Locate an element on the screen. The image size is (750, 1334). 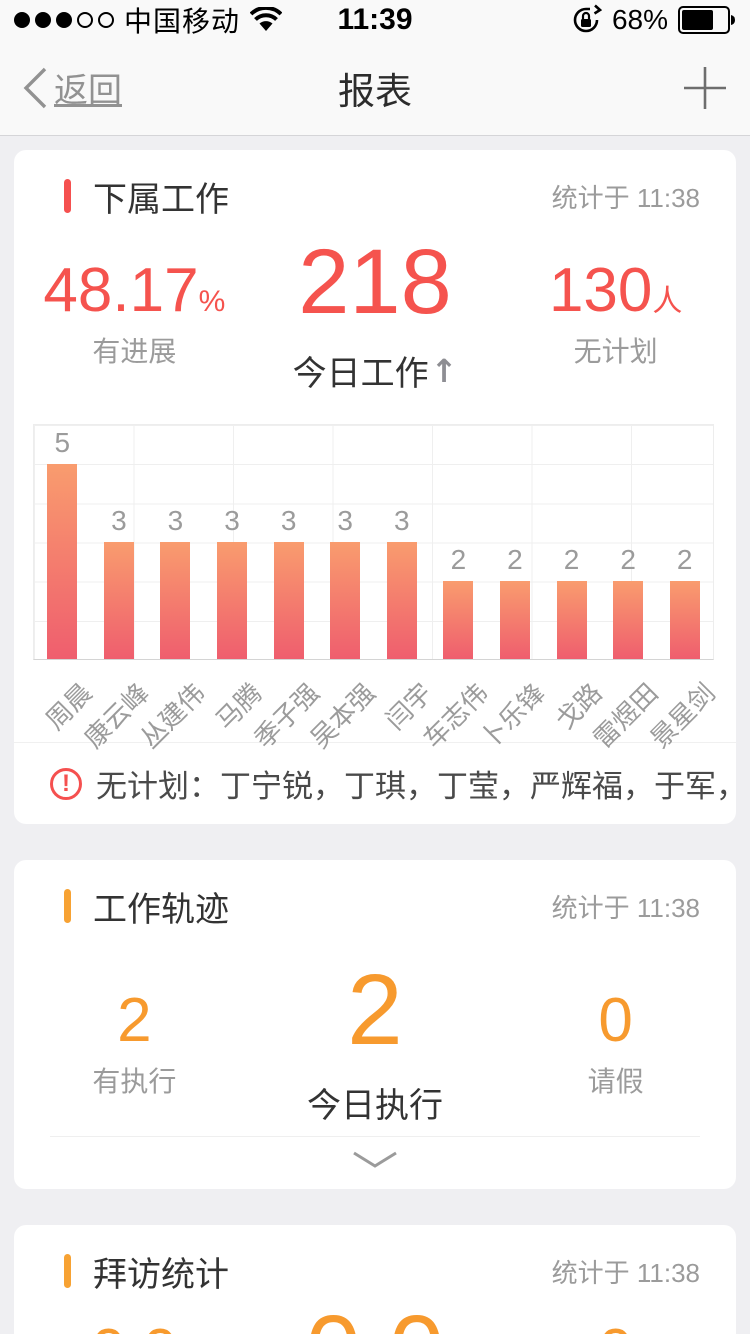
expand-button is located at coordinates (375, 1163).